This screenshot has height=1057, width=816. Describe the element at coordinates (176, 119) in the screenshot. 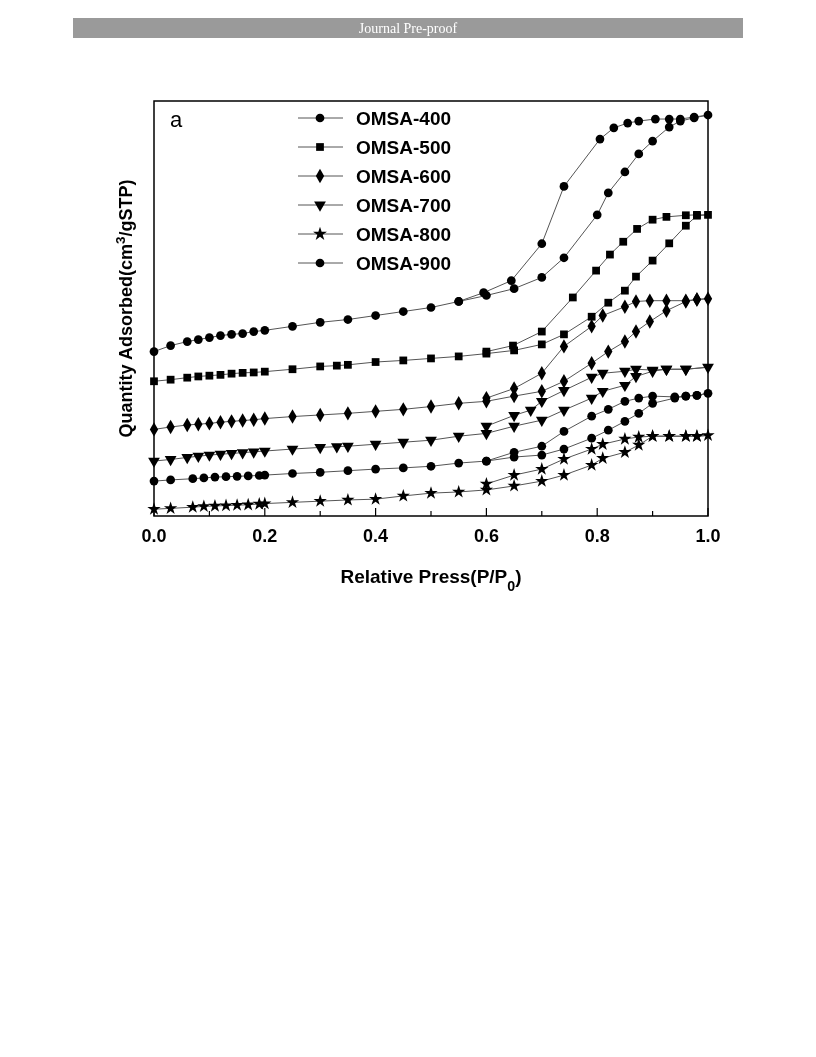

I see `annotation: a` at that location.